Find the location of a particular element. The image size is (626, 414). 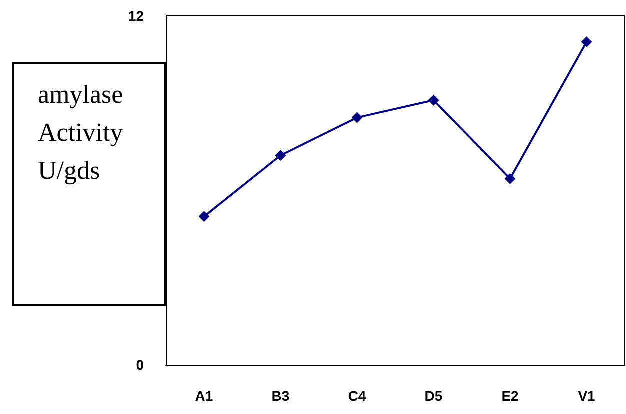

y-axis-title: amylase Activity U/gds is located at coordinates (89, 184).